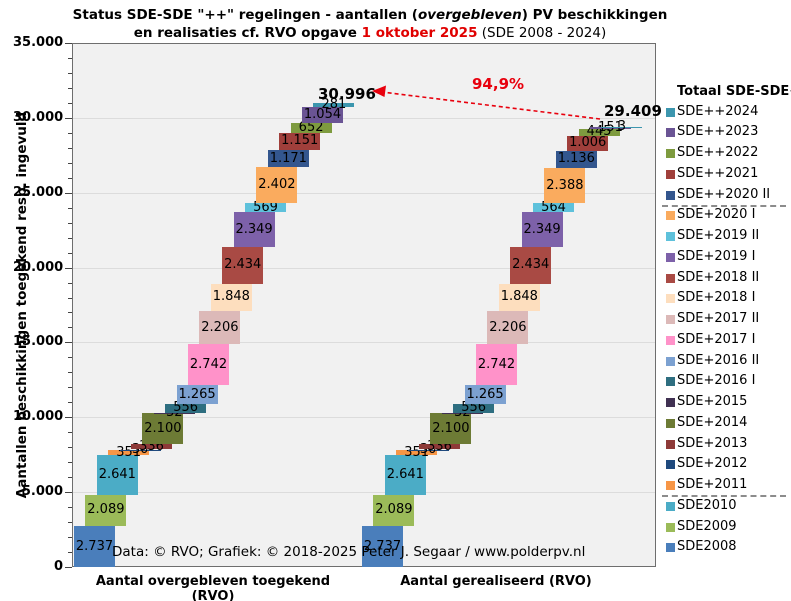 Image resolution: width=791 pixels, height=601 pixels. I want to click on legend-item-sde-2021: SDE++2021, so click(718, 173).